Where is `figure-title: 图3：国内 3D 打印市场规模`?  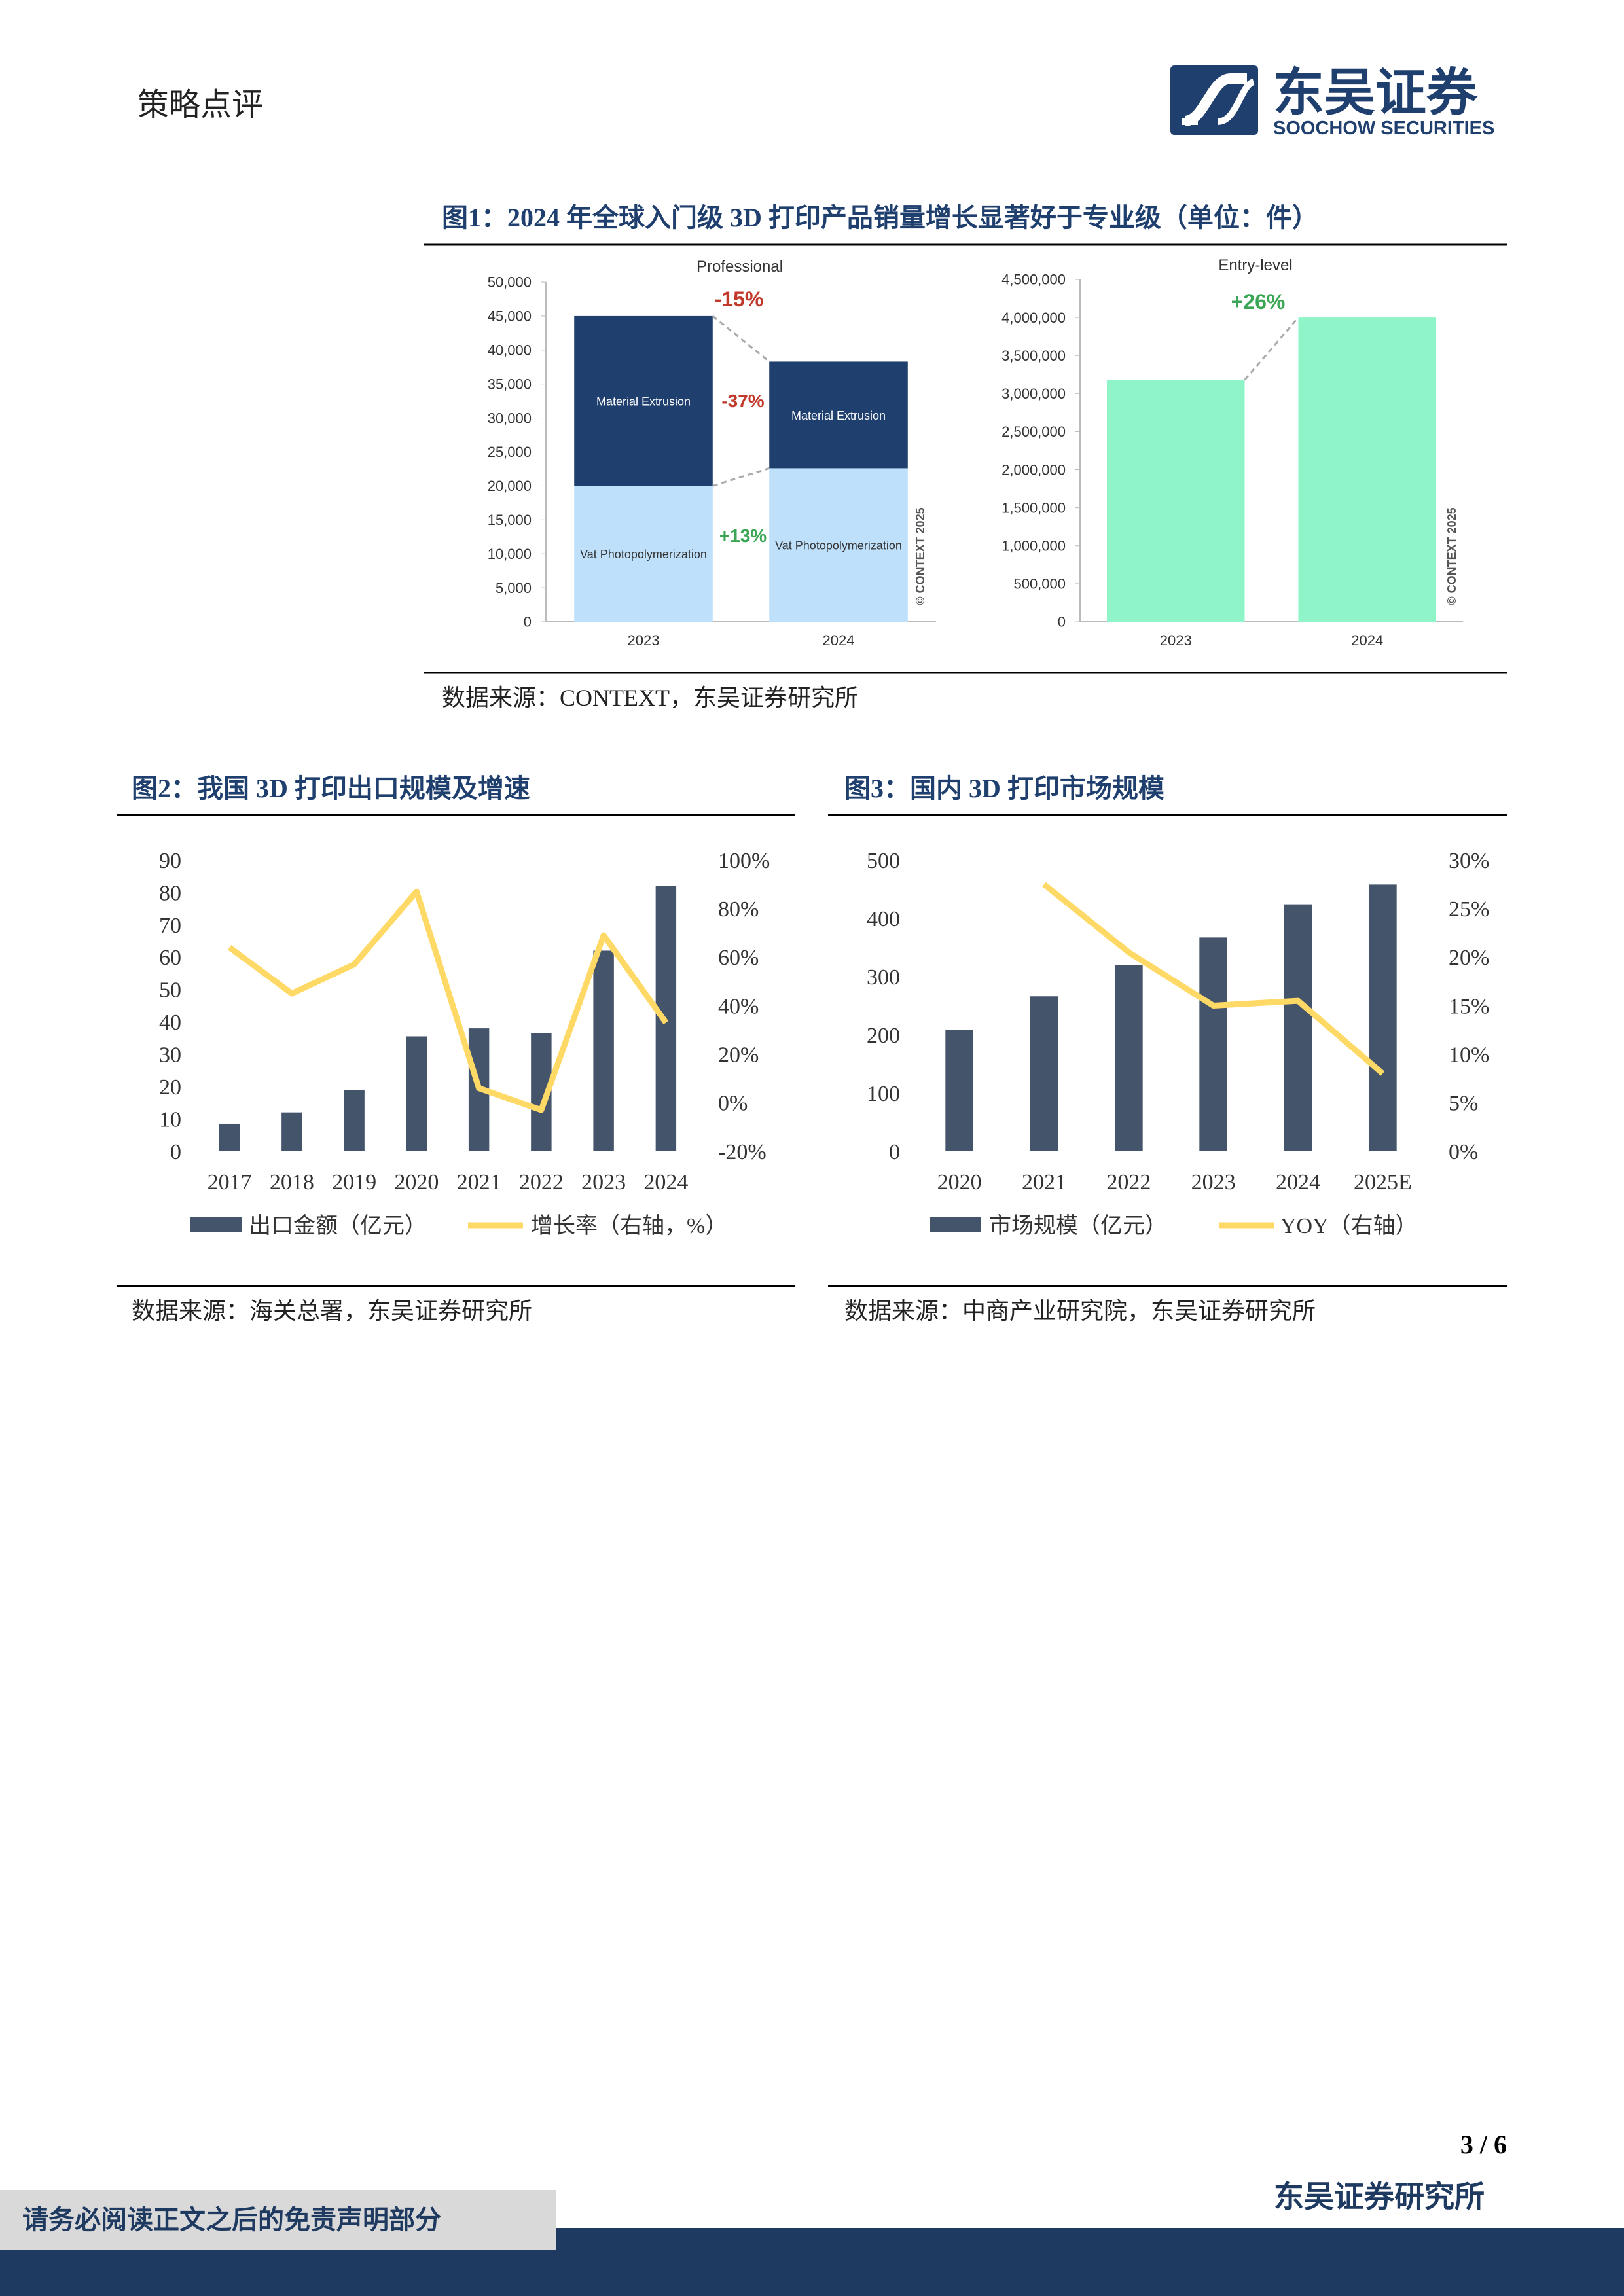
figure-title: 图3：国内 3D 打印市场规模 is located at coordinates (1004, 788).